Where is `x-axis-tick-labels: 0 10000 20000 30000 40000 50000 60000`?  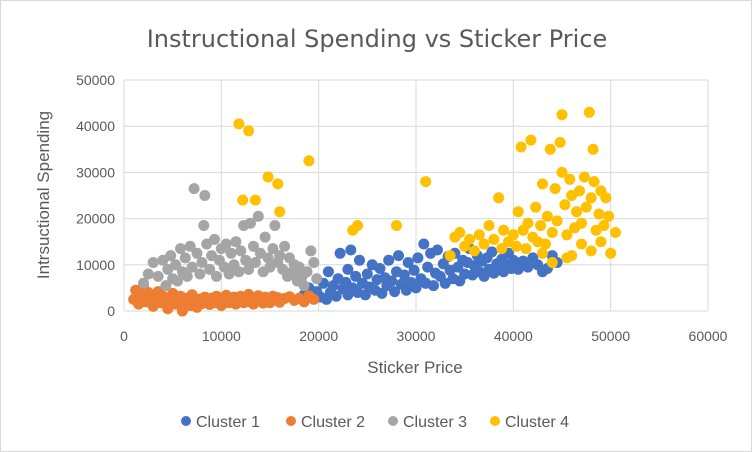 x-axis-tick-labels: 0 10000 20000 30000 40000 50000 60000 is located at coordinates (424, 336).